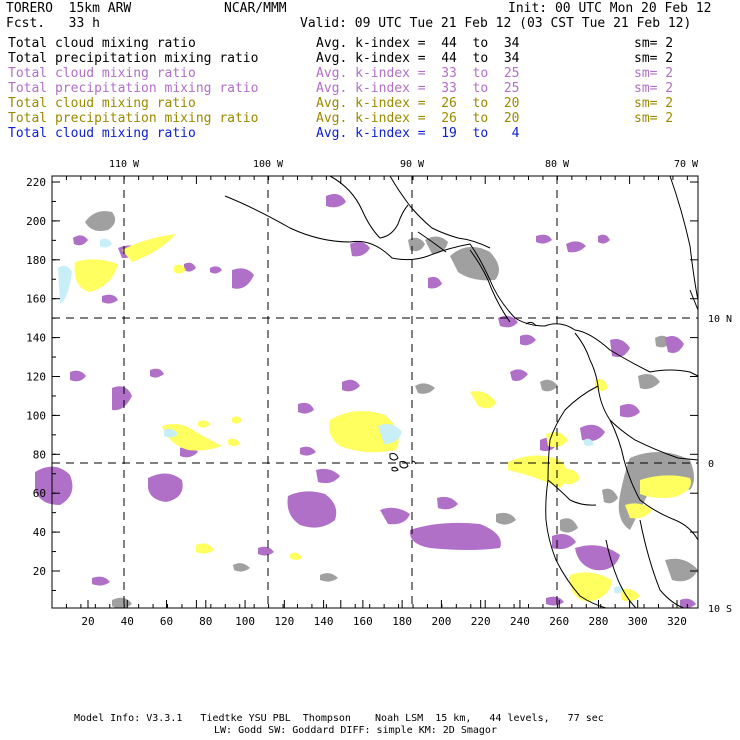 This screenshot has height=740, width=740. What do you see at coordinates (418, 58) in the screenshot?
I see `legend-range-2: Avg. k-index = 44 to 34` at bounding box center [418, 58].